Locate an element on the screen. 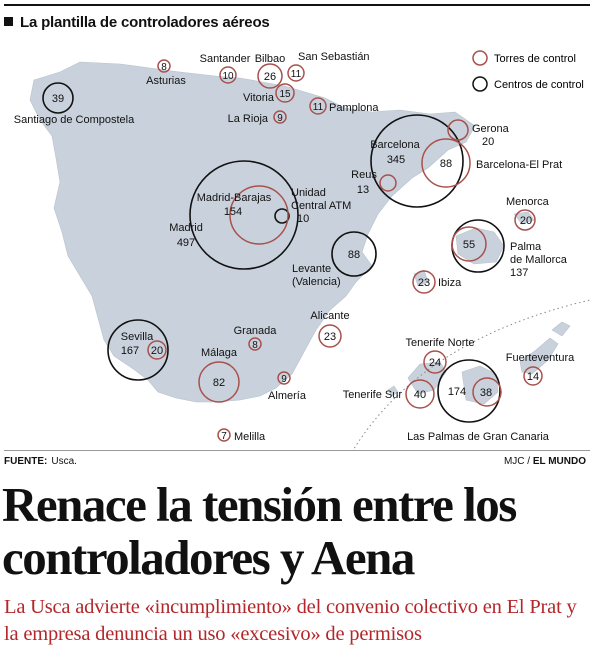  menorca-island is located at coordinates (524, 218).